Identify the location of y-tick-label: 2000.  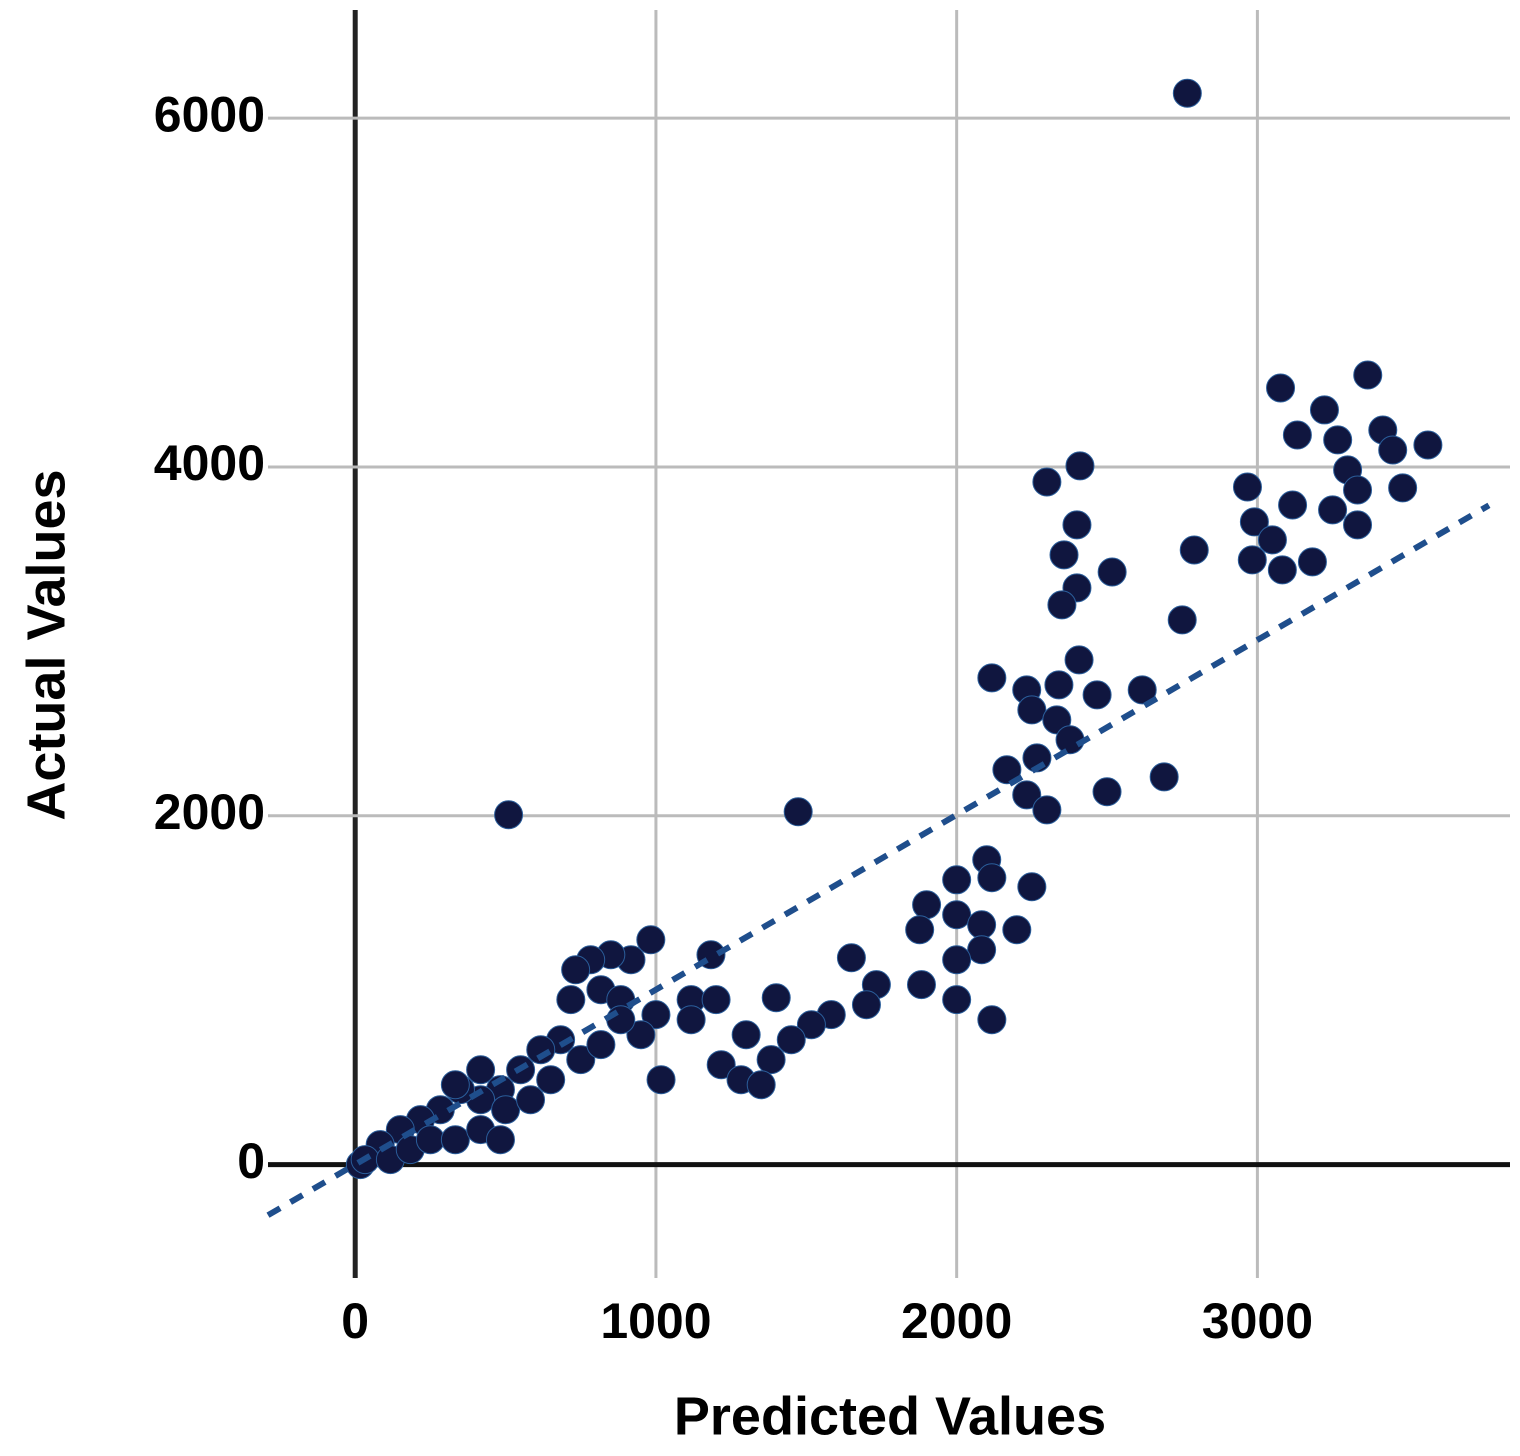
(209, 812).